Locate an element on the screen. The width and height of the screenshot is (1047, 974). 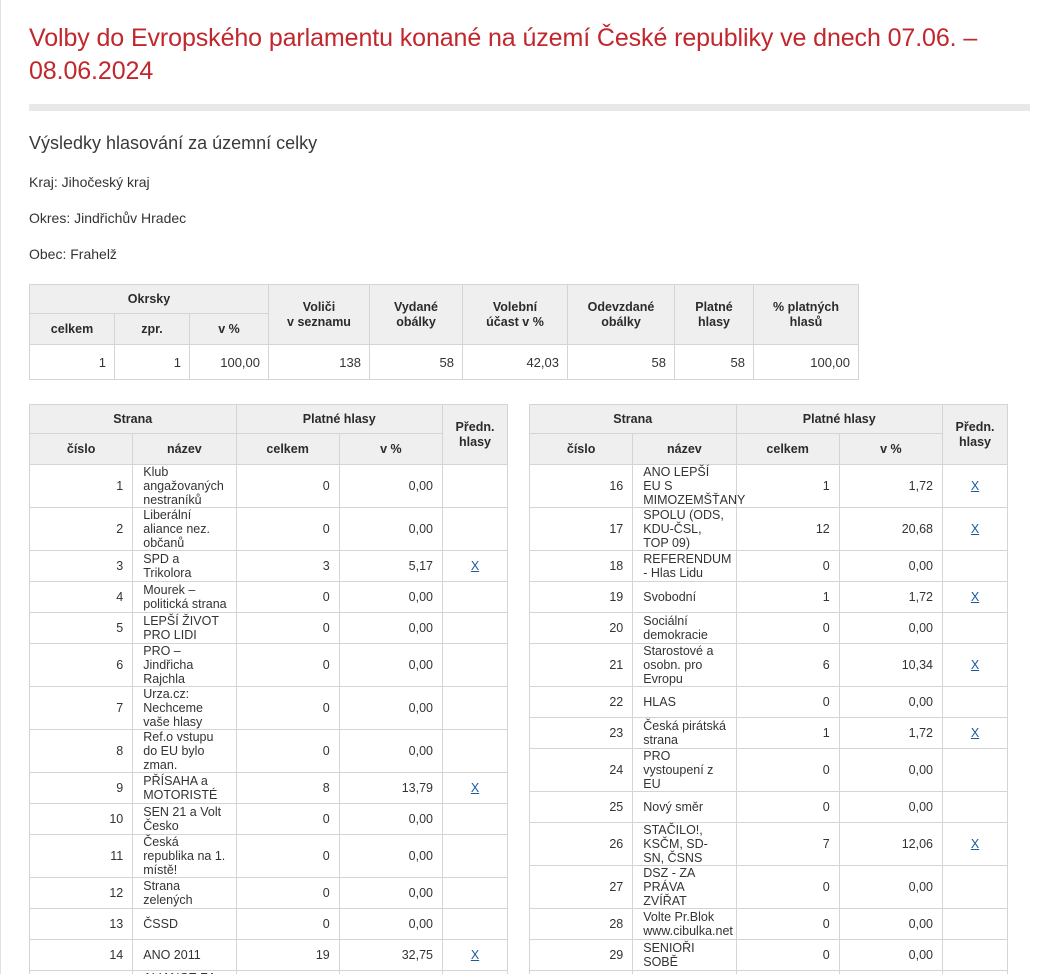
party-number-cell: 1 is located at coordinates (81, 486).